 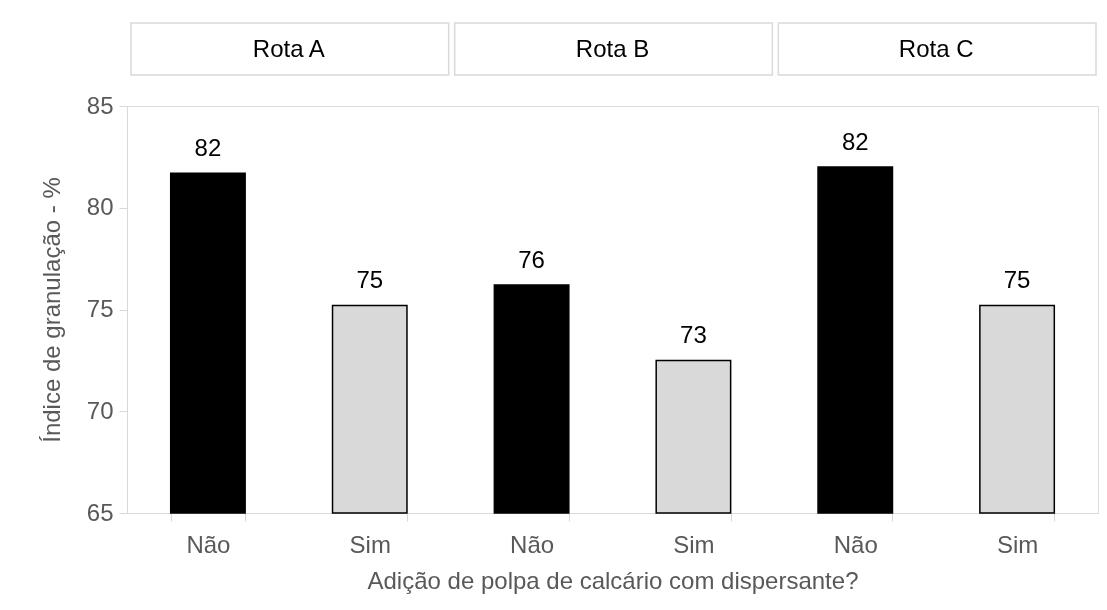 What do you see at coordinates (100, 105) in the screenshot?
I see `y-tick-label: 85` at bounding box center [100, 105].